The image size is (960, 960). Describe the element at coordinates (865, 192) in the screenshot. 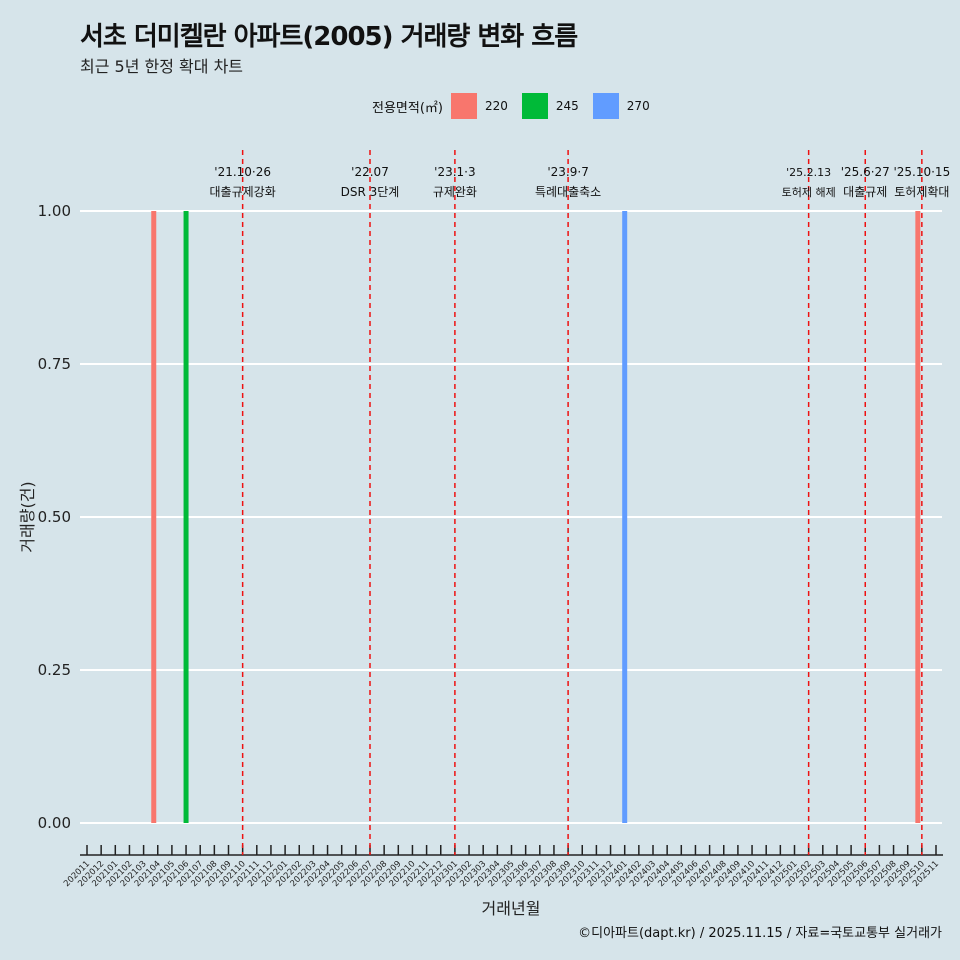

I see `event-label: 대출규제` at that location.